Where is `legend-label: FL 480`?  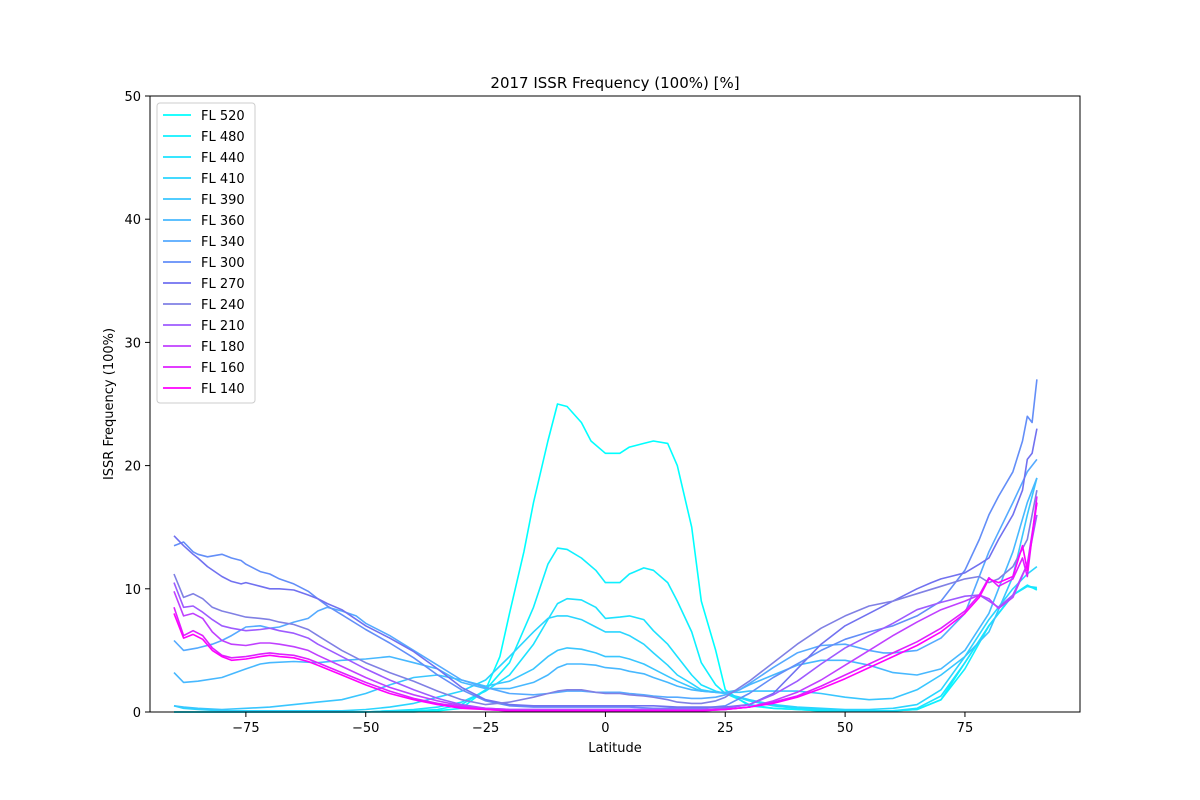
legend-label: FL 480 is located at coordinates (223, 137).